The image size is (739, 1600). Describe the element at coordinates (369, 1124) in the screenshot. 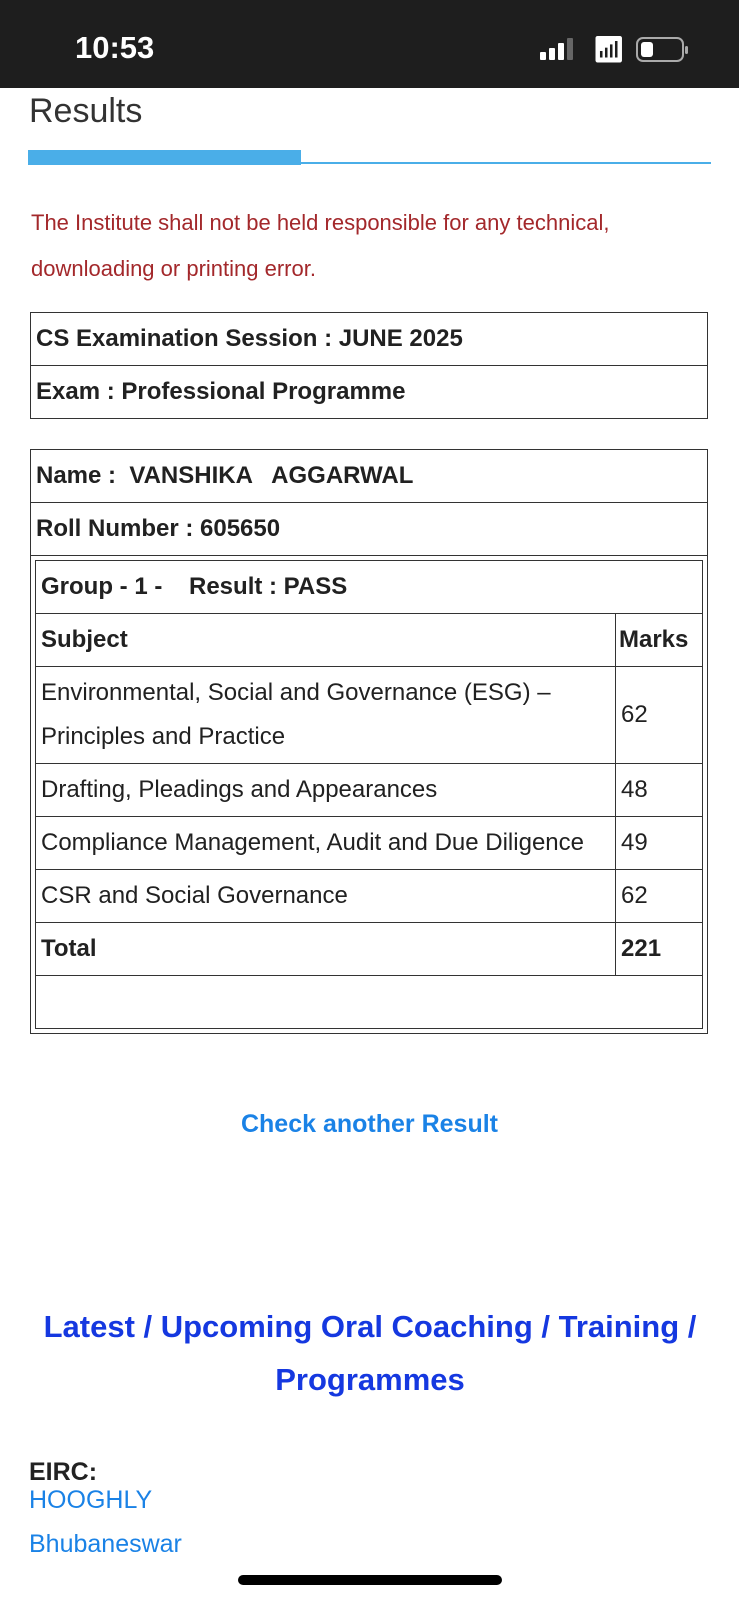

I see `check-another-result-link: Check another Result` at that location.